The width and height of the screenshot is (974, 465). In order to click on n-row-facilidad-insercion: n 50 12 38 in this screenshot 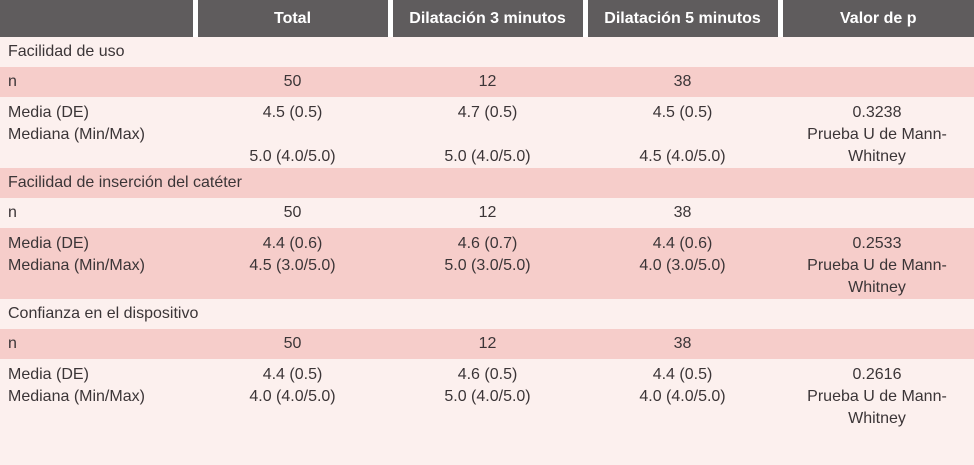, I will do `click(487, 213)`.